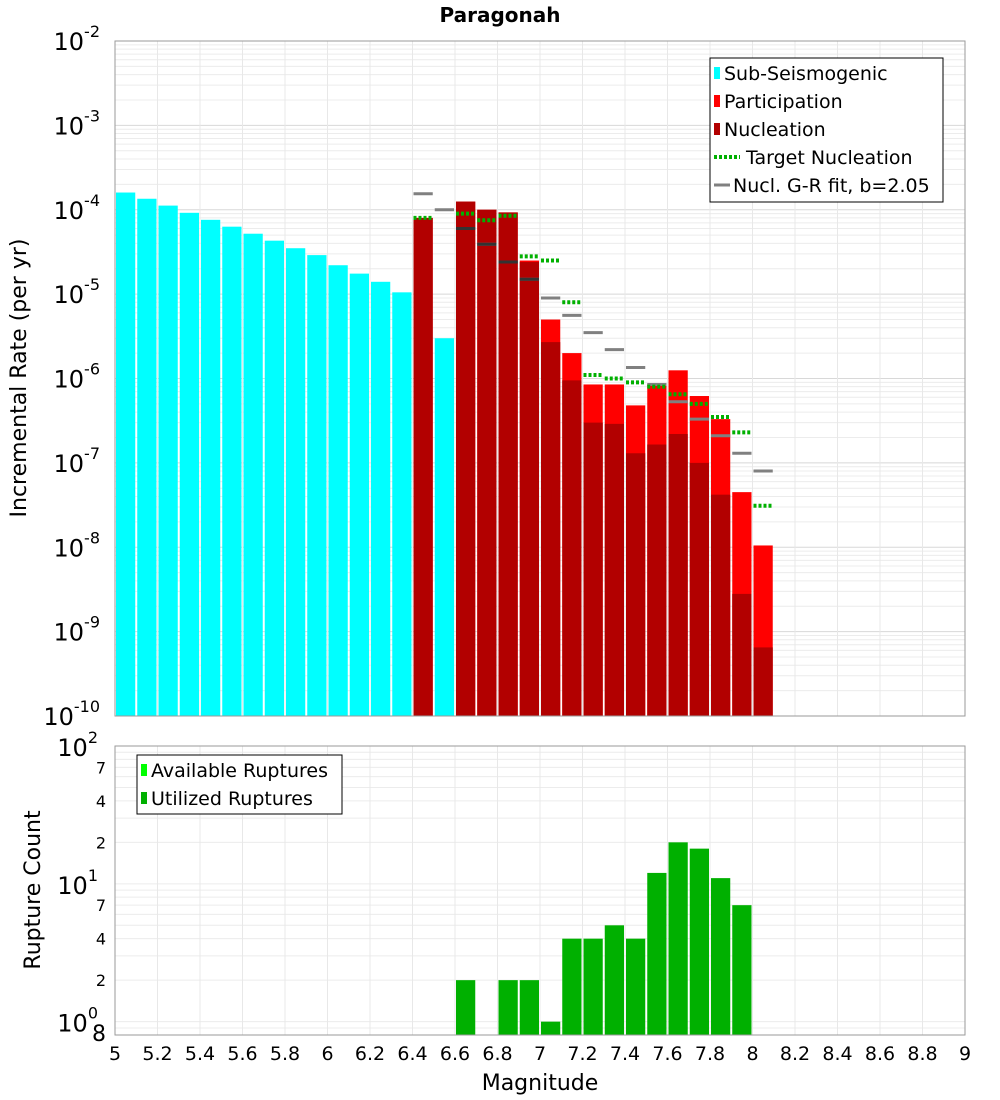 The height and width of the screenshot is (1100, 1000). What do you see at coordinates (752, 1054) in the screenshot?
I see `x-tick-label: 8` at bounding box center [752, 1054].